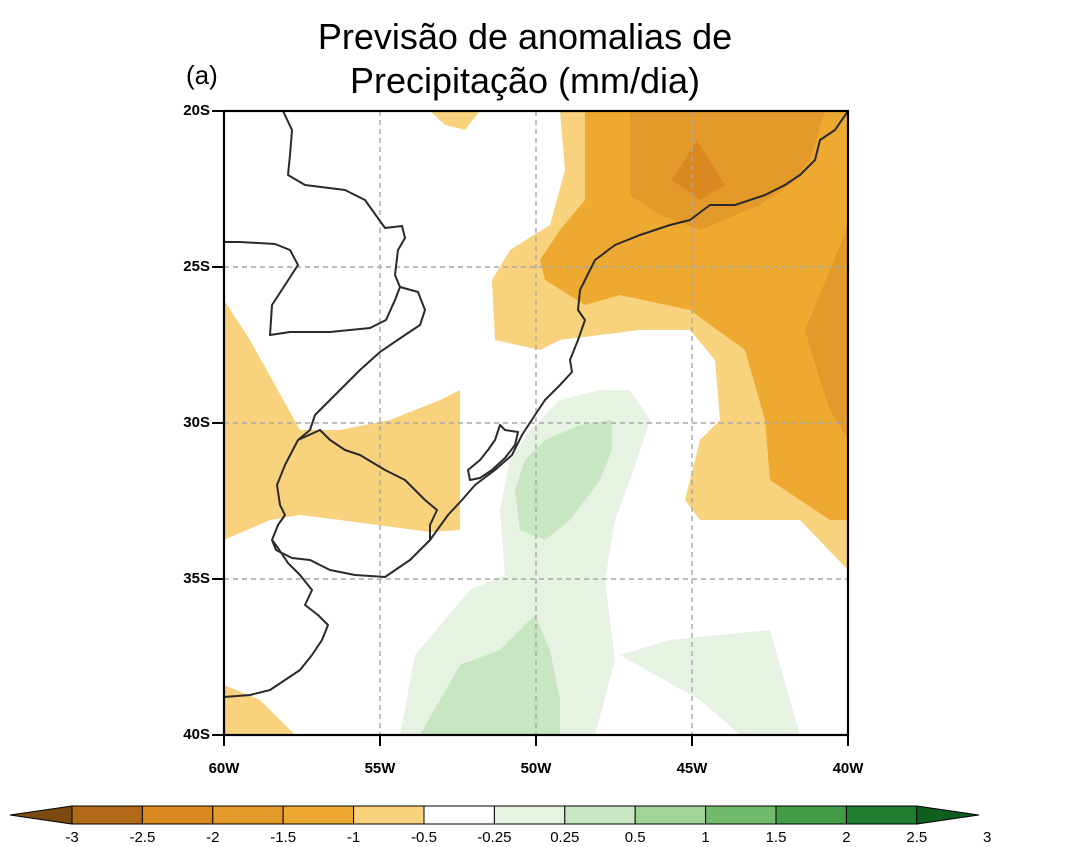 This screenshot has width=1065, height=847. Describe the element at coordinates (846, 837) in the screenshot. I see `colorbar-tick-label: 2` at that location.